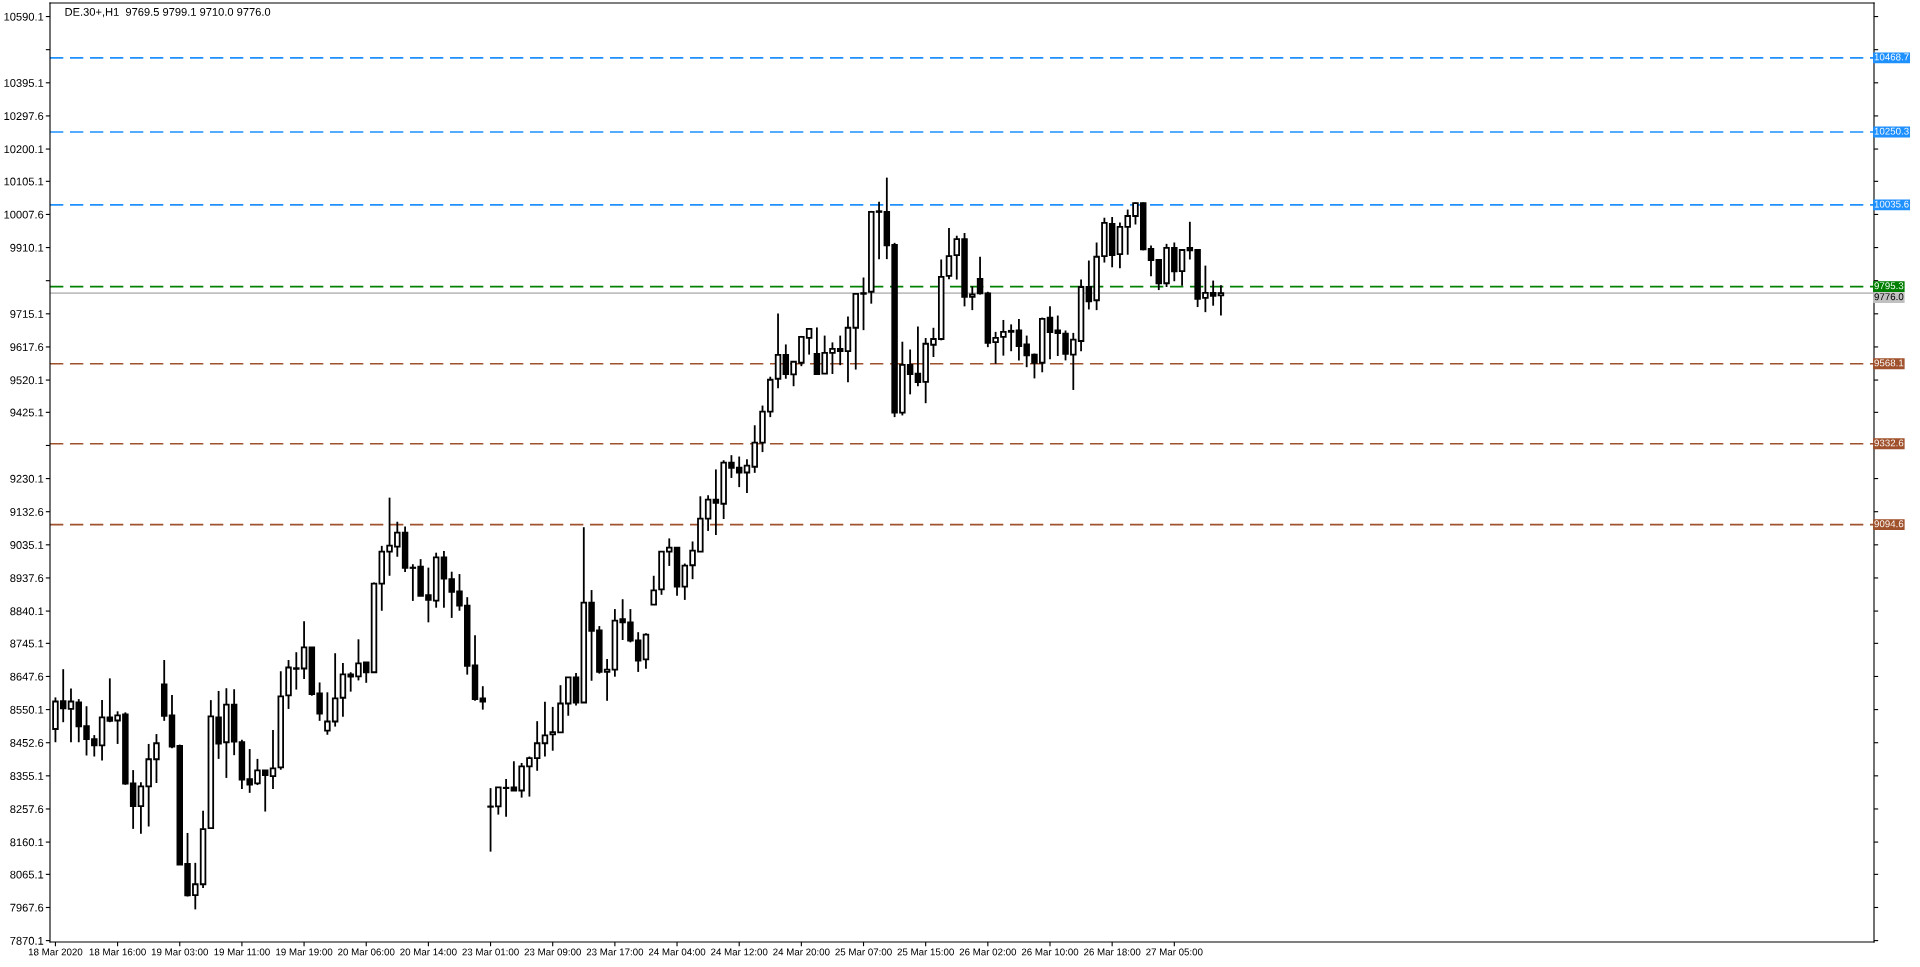  Describe the element at coordinates (27, 478) in the screenshot. I see `y-tick-label: 9230.1` at that location.